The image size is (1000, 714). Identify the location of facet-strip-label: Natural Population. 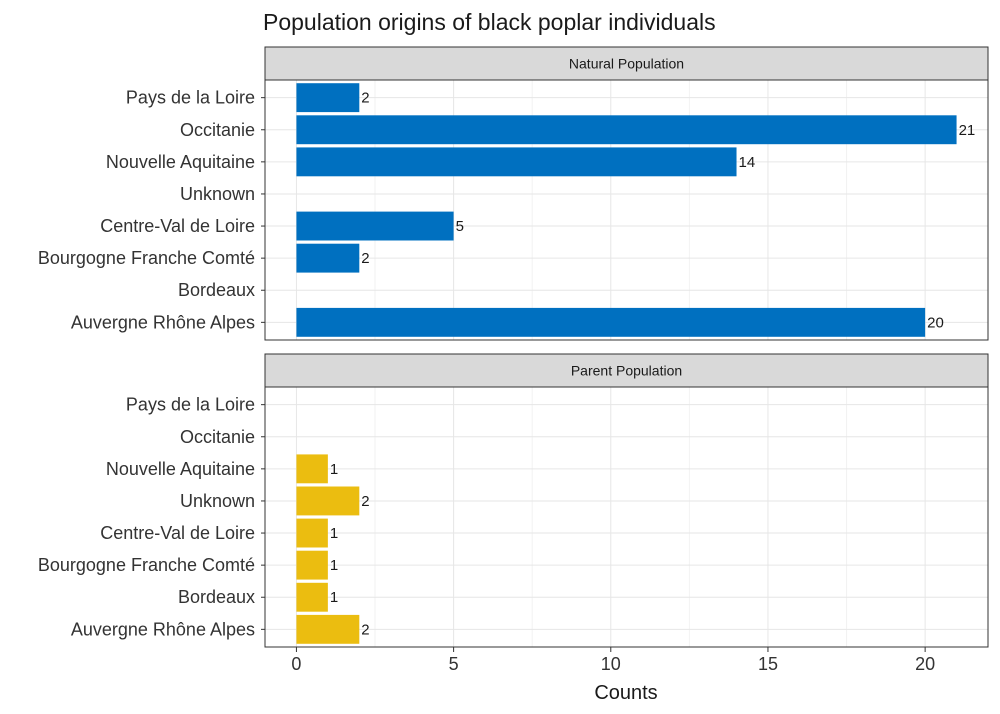
(626, 64).